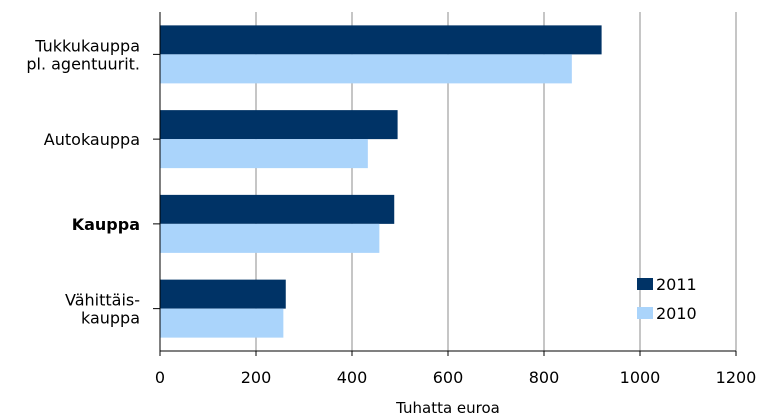  I want to click on x-tick-label: 800, so click(544, 377).